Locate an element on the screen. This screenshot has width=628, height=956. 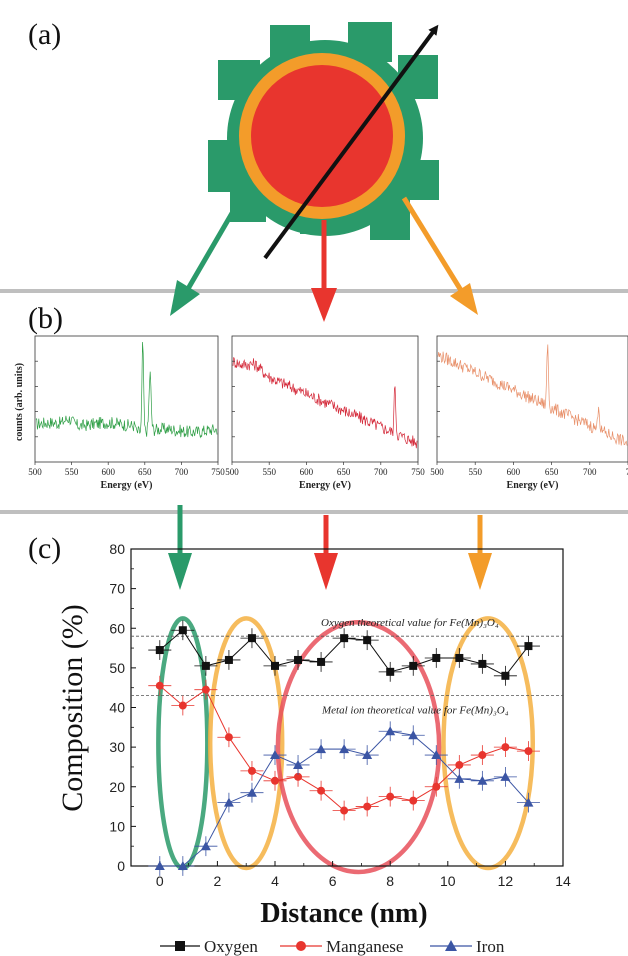
red-spectrum-xlabel: Energy (eV) is located at coordinates (325, 485).